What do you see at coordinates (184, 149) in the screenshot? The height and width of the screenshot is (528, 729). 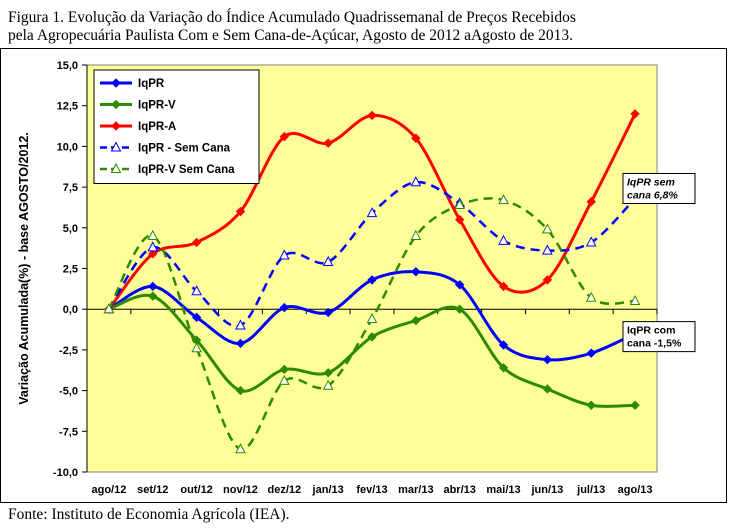 I see `legend-label: IqPR - Sem Cana` at bounding box center [184, 149].